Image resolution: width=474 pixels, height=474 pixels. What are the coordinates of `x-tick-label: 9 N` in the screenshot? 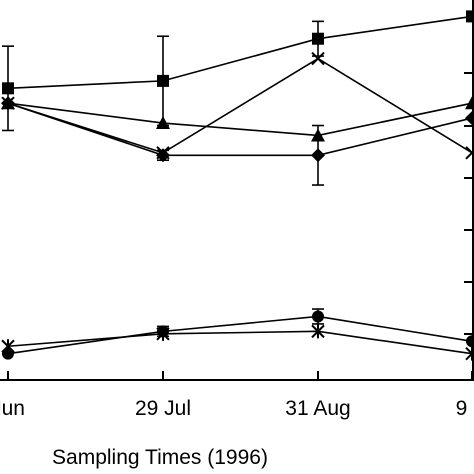 It's located at (465, 408).